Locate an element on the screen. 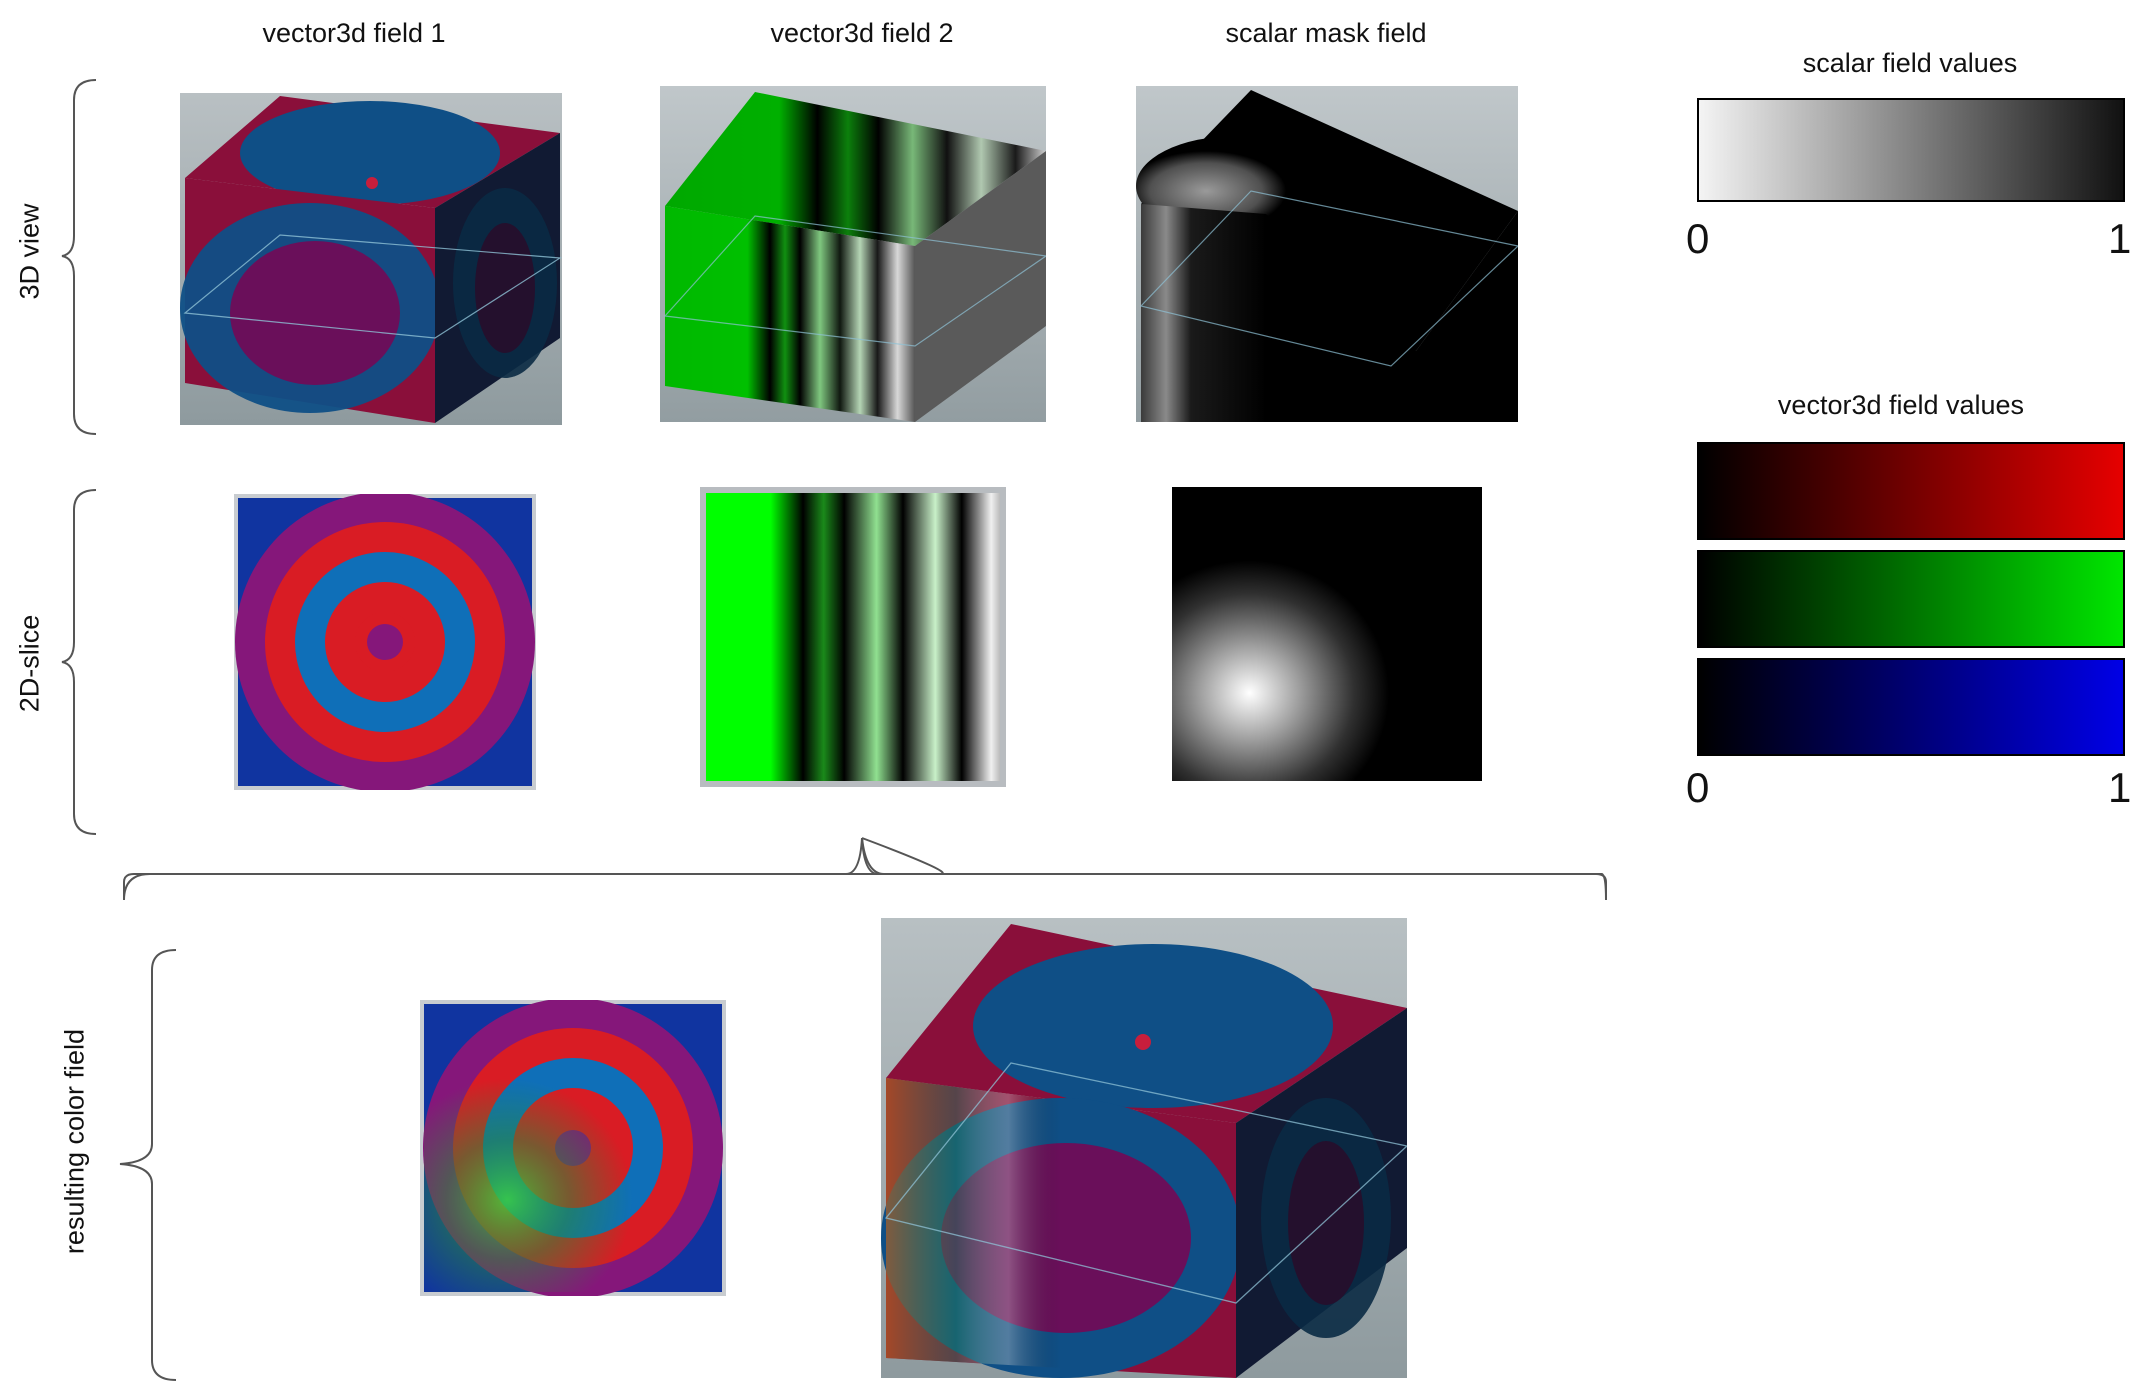  legend-vector-green-bar is located at coordinates (1911, 599).